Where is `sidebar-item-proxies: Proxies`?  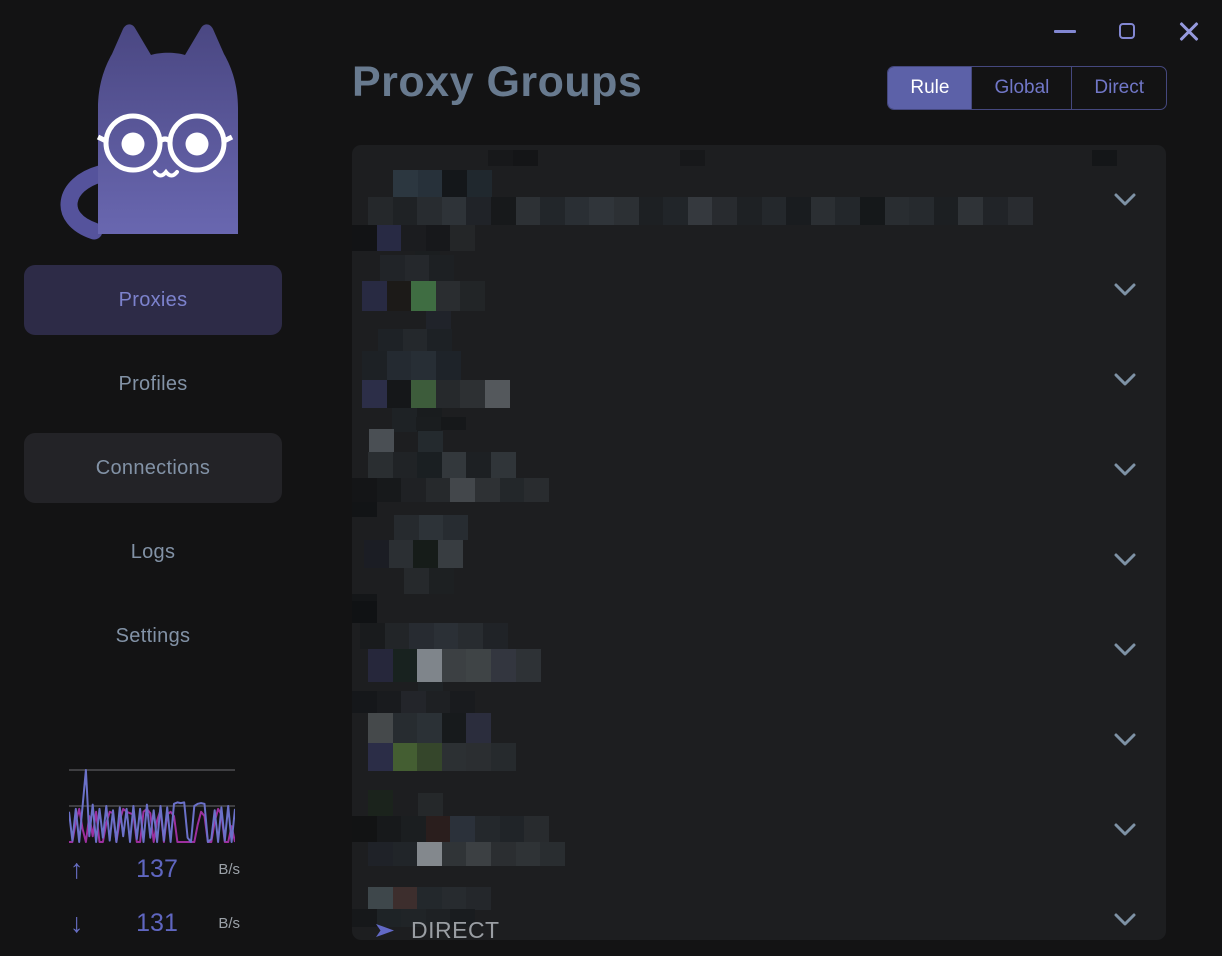 sidebar-item-proxies: Proxies is located at coordinates (153, 300).